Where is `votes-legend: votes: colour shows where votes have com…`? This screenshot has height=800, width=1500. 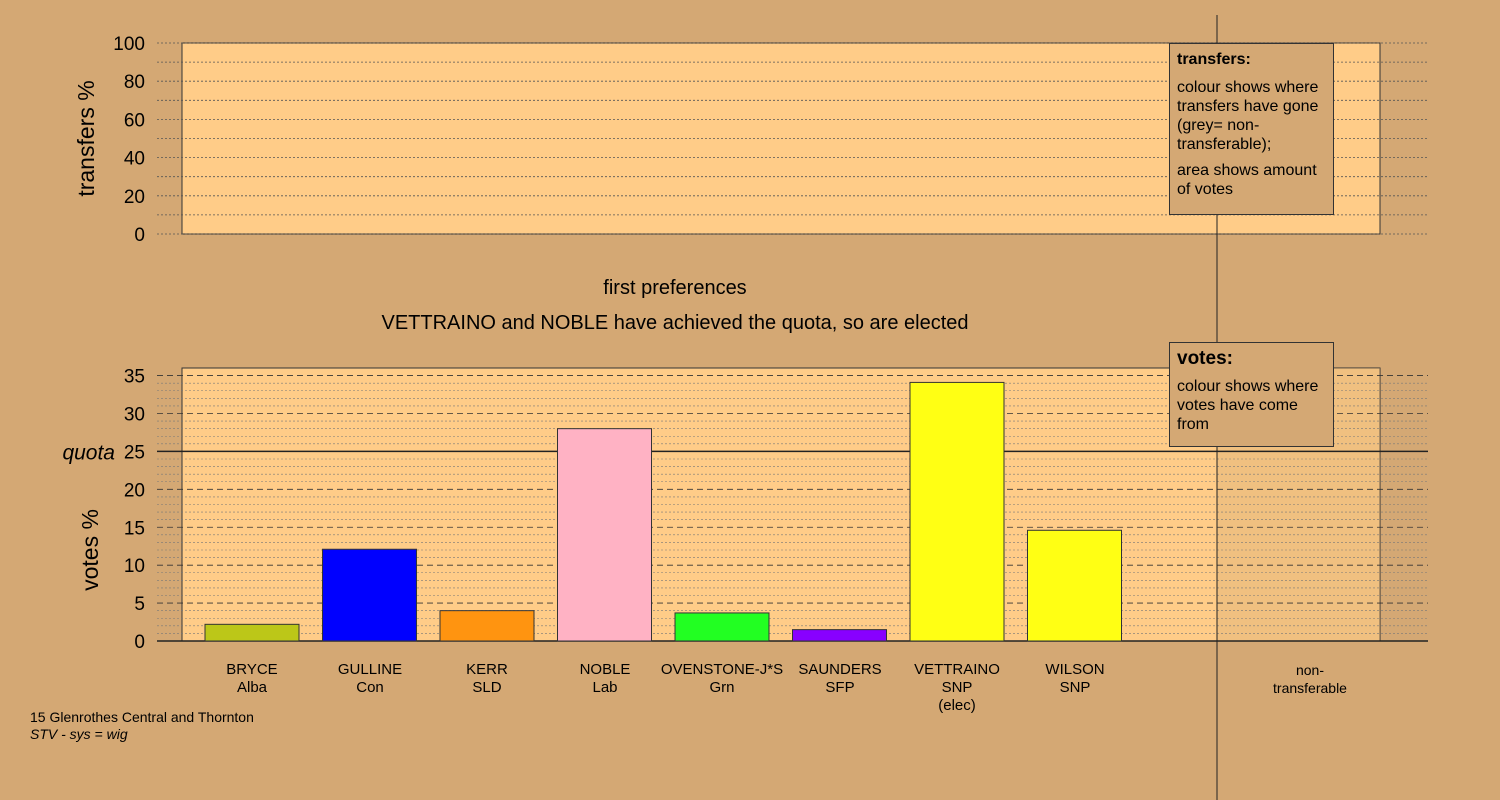 votes-legend: votes: colour shows where votes have com… is located at coordinates (1251, 394).